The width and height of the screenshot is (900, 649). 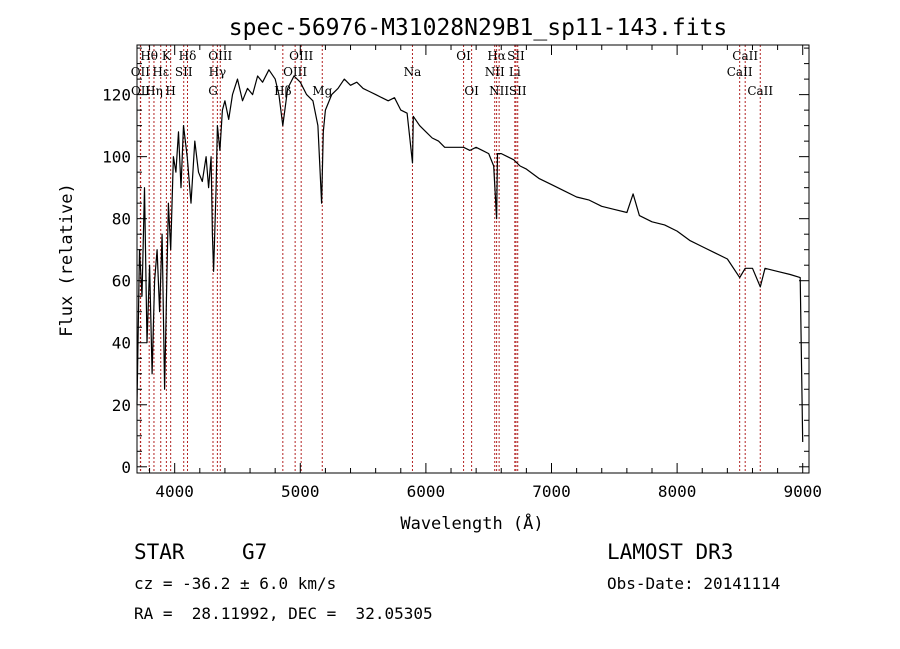 I want to click on y-tick-label-2: 40, so click(x=121, y=343).